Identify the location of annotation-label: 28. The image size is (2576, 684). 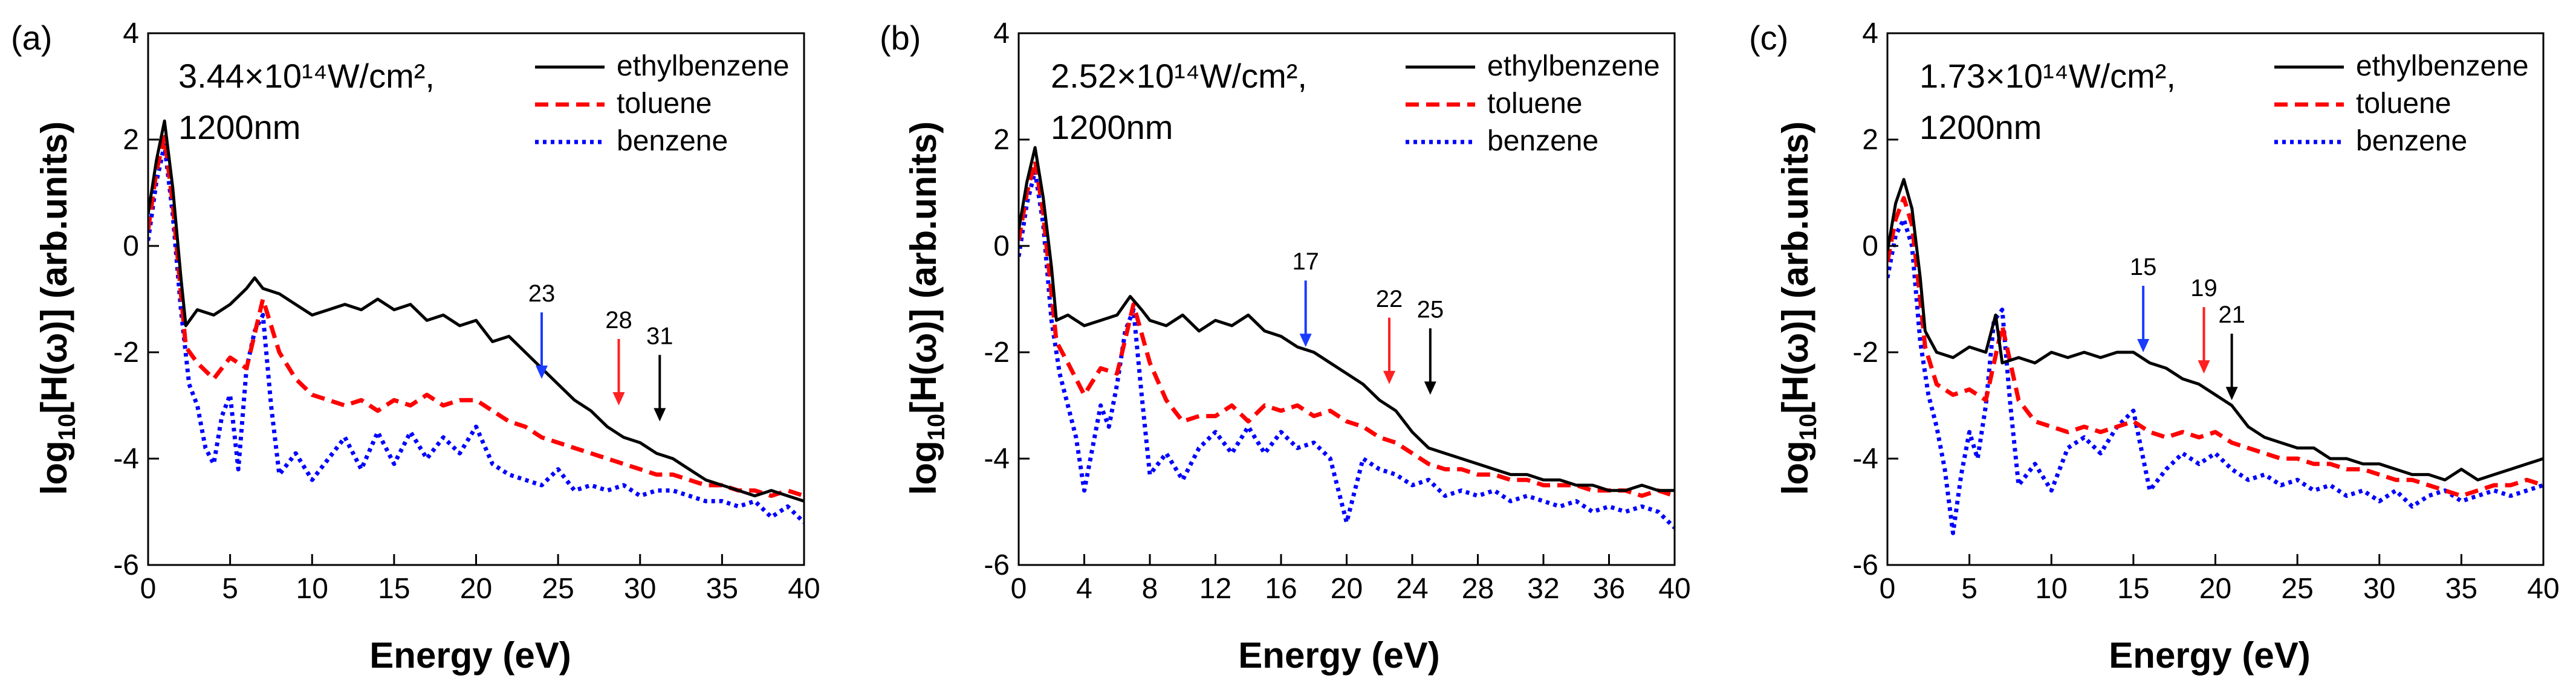
(619, 320).